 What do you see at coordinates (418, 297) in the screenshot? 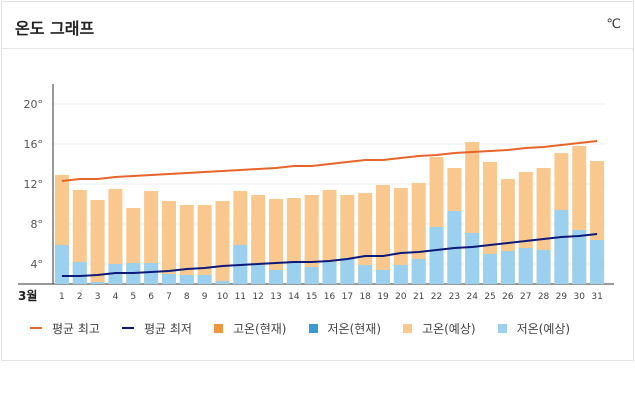
I see `x-tick-label: 21` at bounding box center [418, 297].